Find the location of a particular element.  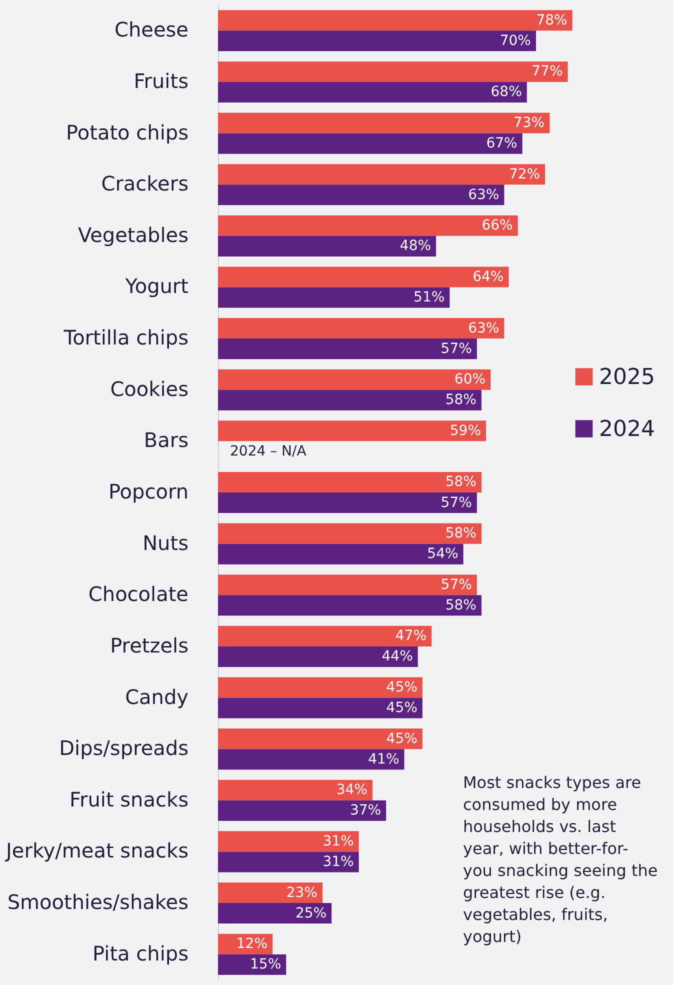

y-tick-label: Tortilla chips is located at coordinates (125, 338).